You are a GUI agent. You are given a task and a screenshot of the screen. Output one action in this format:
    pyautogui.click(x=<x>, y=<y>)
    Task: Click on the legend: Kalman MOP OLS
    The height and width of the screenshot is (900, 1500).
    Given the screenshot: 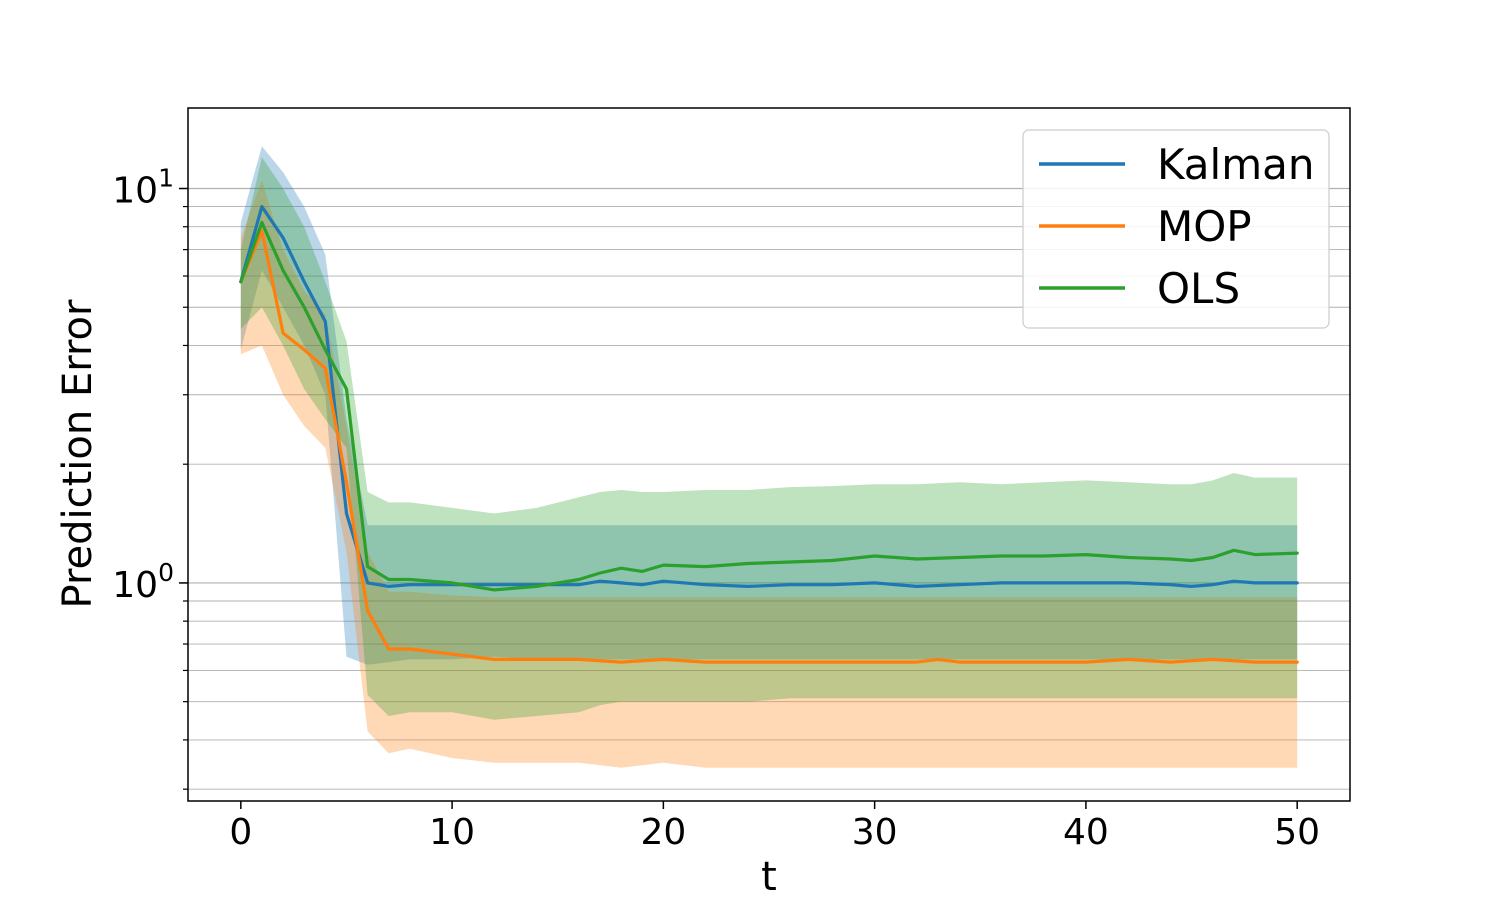 What is the action you would take?
    pyautogui.click(x=1176, y=229)
    